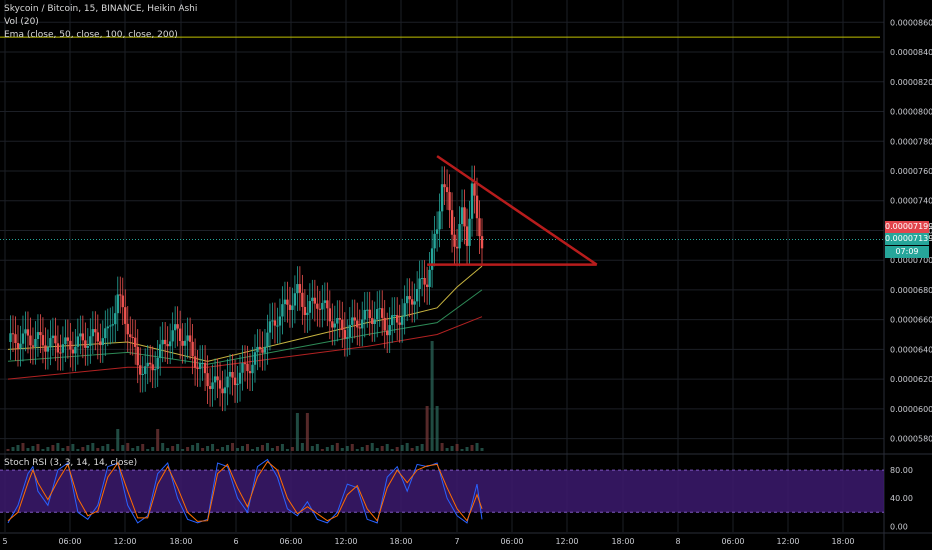 The width and height of the screenshot is (932, 550). What do you see at coordinates (787, 541) in the screenshot?
I see `x-tick-label: 12:00` at bounding box center [787, 541].